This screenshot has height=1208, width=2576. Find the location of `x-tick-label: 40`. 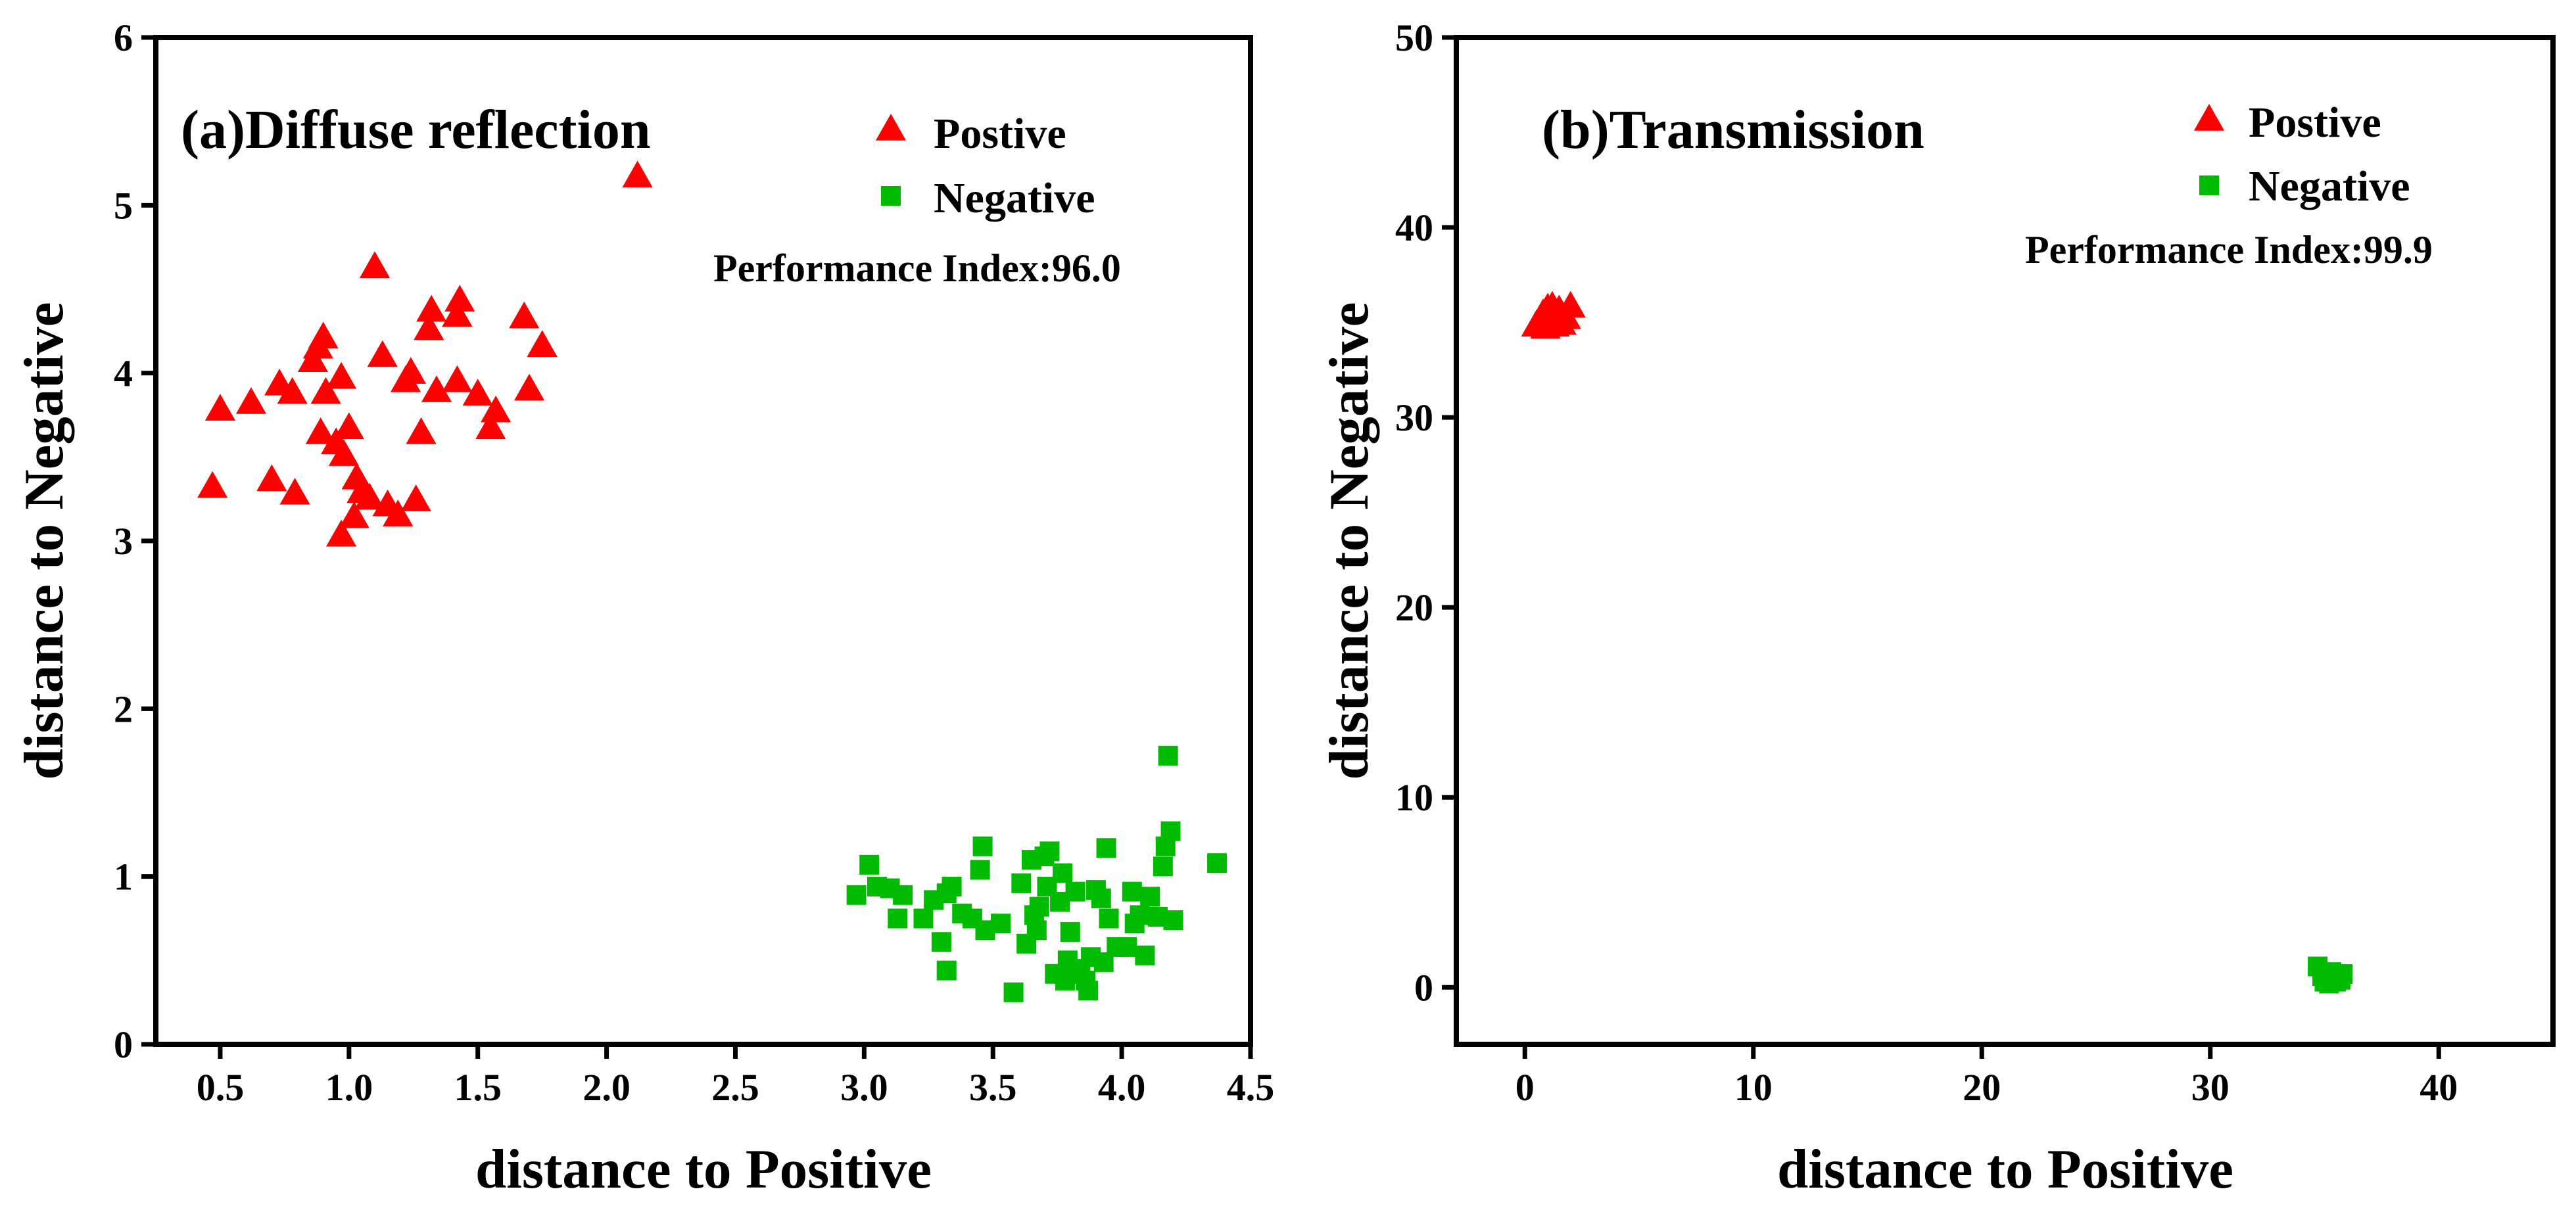

x-tick-label: 40 is located at coordinates (2439, 1087).